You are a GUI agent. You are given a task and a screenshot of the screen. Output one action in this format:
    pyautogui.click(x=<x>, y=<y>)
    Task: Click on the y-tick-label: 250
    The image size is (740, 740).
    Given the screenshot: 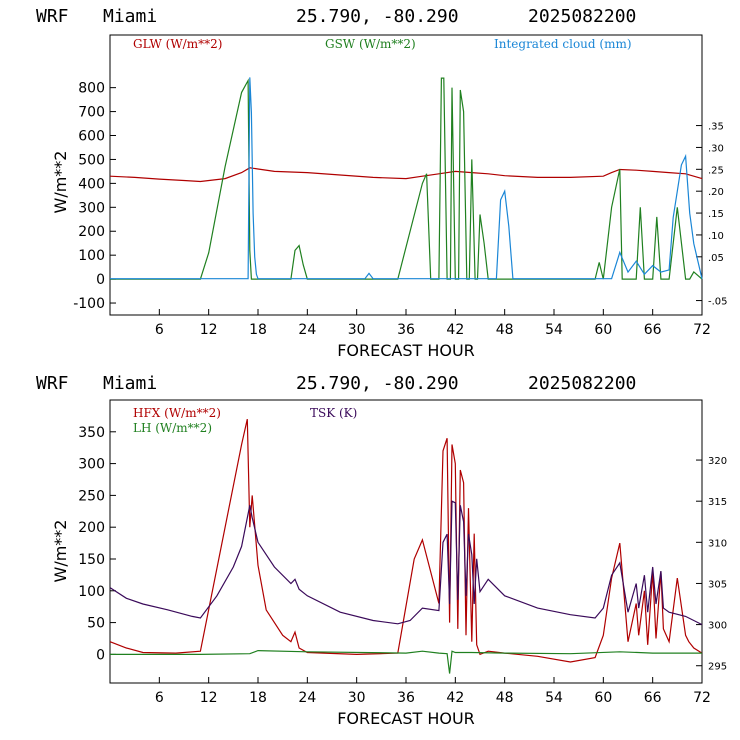 What is the action you would take?
    pyautogui.click(x=91, y=496)
    